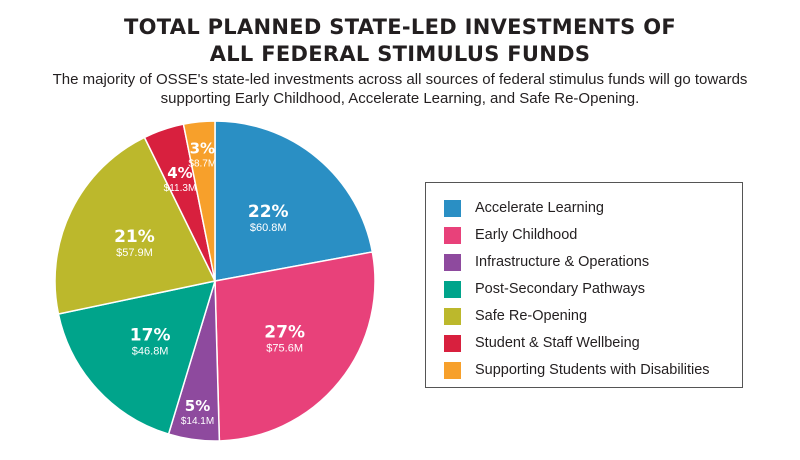 Image resolution: width=800 pixels, height=460 pixels. Describe the element at coordinates (150, 351) in the screenshot. I see `slice-value-label: $46.8M` at that location.